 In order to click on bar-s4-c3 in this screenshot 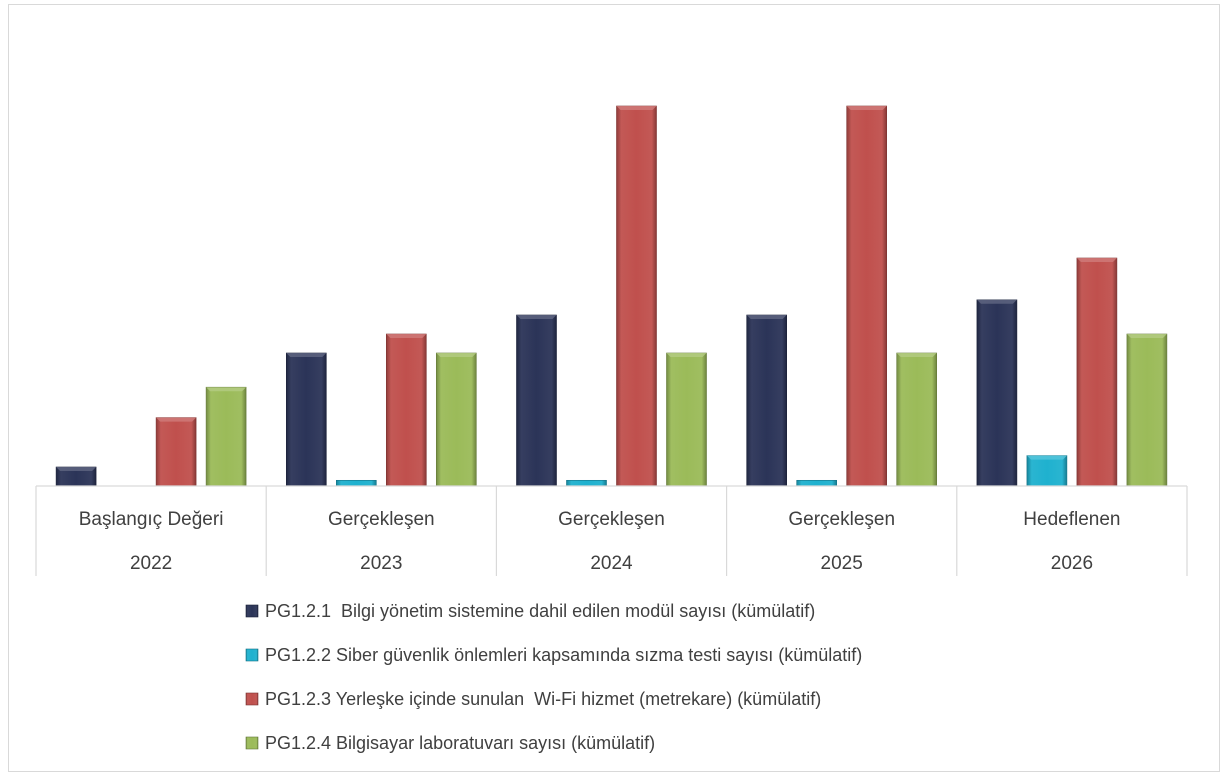, I will do `click(686, 419)`.